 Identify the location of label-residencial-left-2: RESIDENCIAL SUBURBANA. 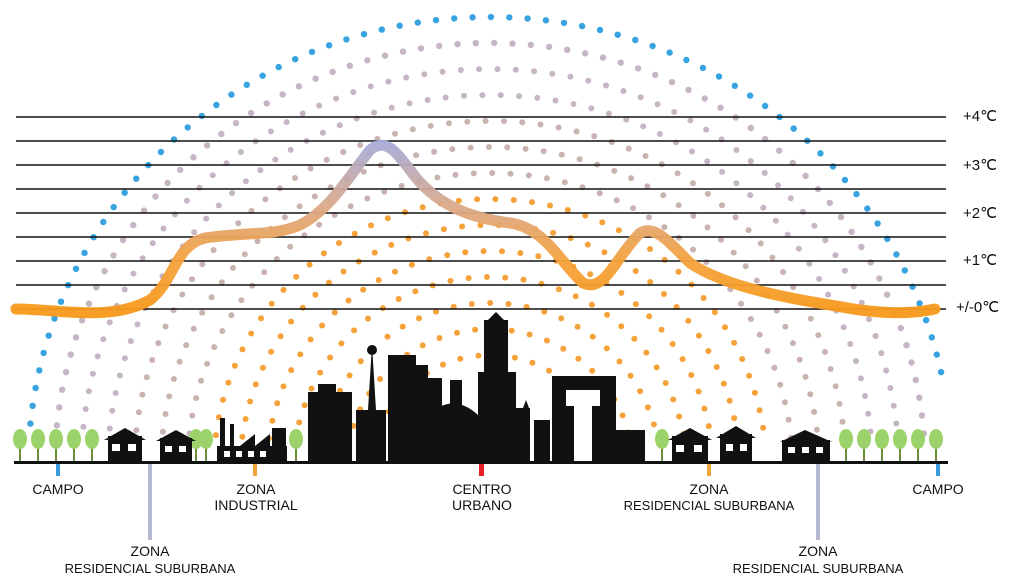
(150, 568).